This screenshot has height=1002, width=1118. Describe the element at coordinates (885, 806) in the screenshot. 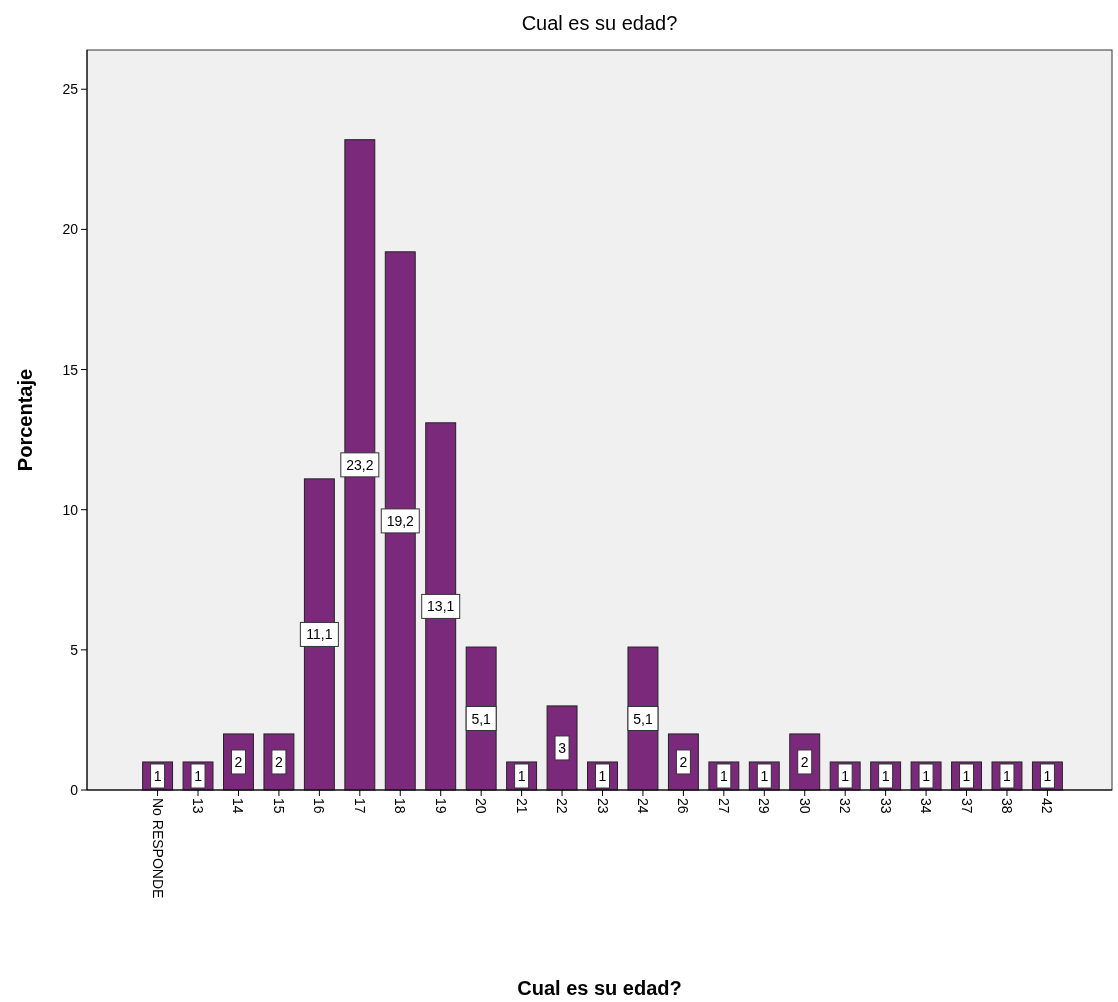

I see `x-tick-label: 33` at that location.